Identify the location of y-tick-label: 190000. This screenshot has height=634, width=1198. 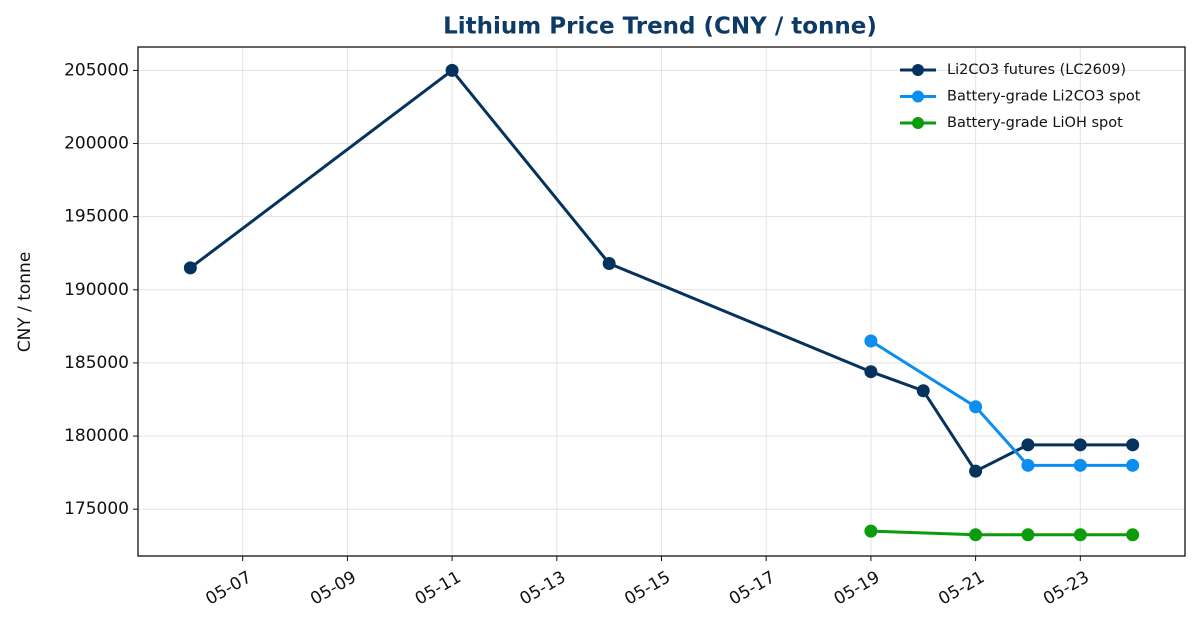
(96, 290).